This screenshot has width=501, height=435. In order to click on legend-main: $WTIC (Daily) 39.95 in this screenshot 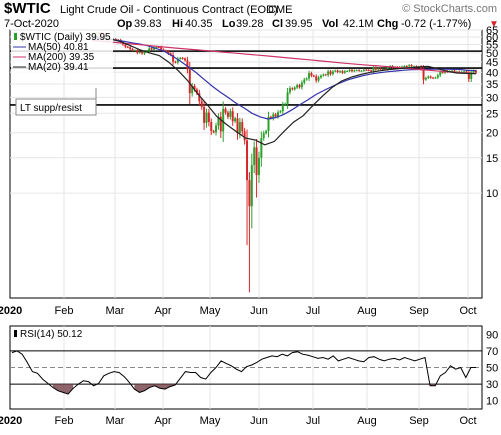, I will do `click(65, 37)`.